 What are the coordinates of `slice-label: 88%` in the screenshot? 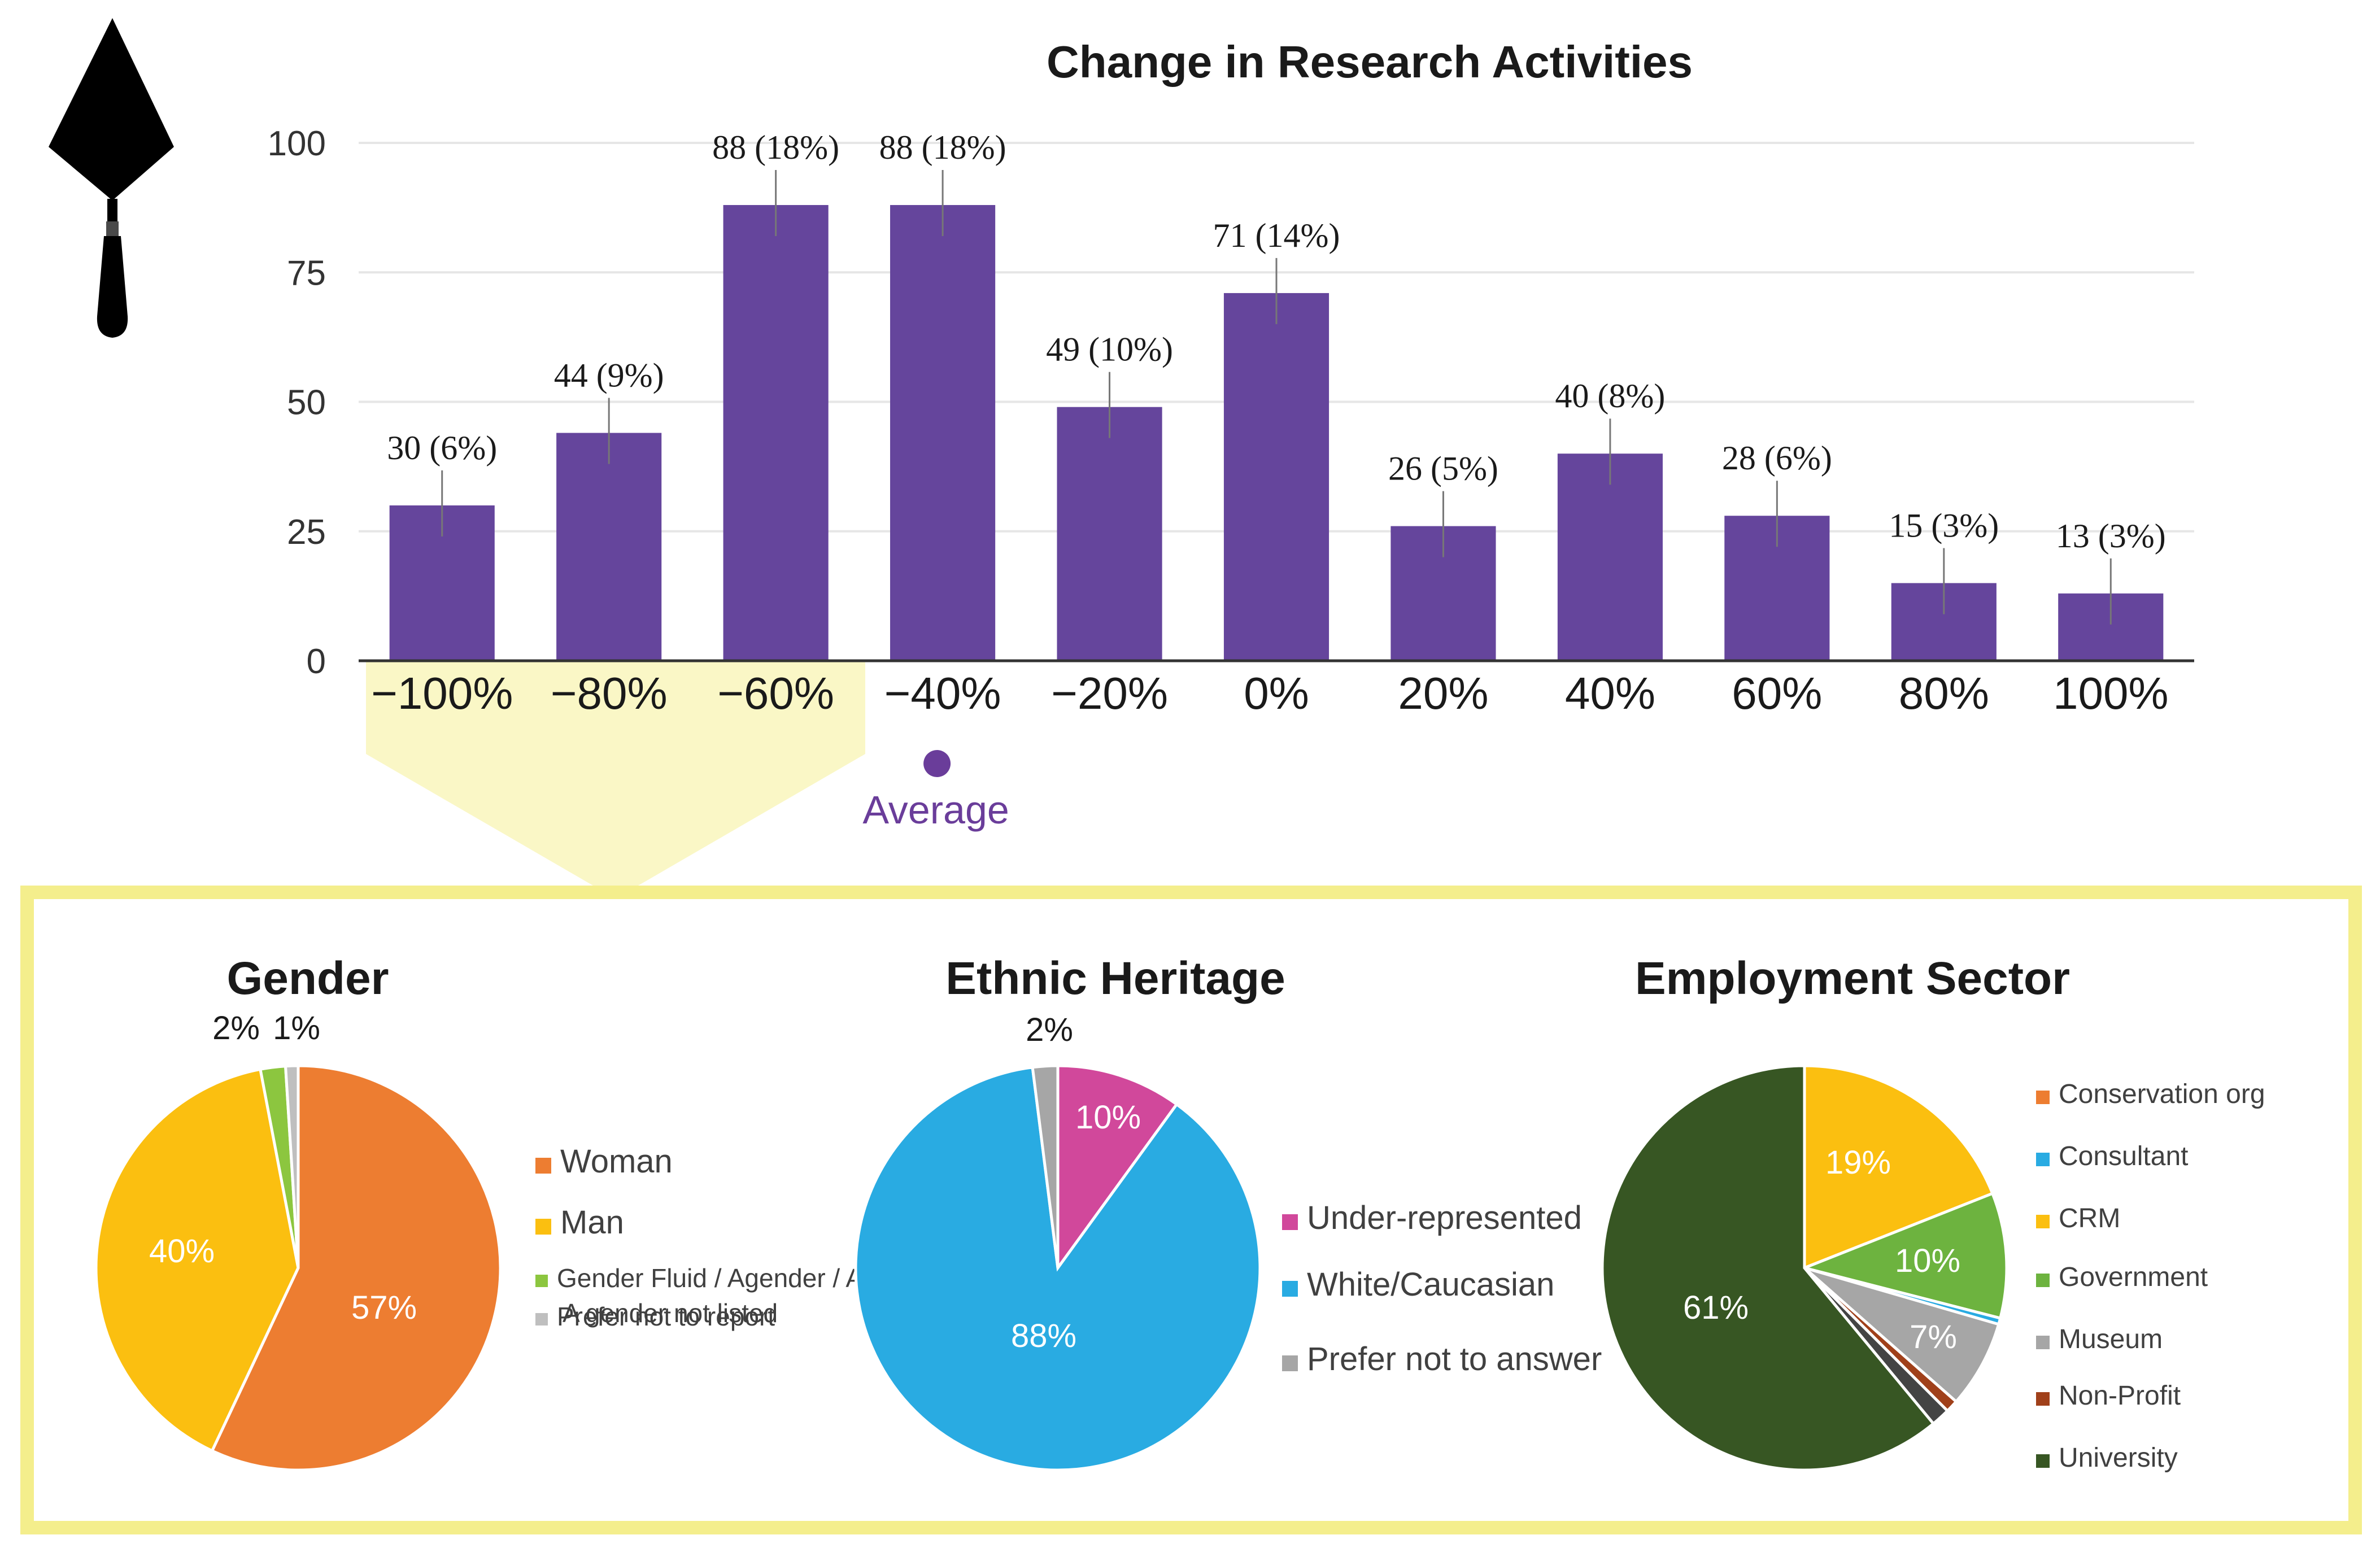 It's located at (1043, 1336).